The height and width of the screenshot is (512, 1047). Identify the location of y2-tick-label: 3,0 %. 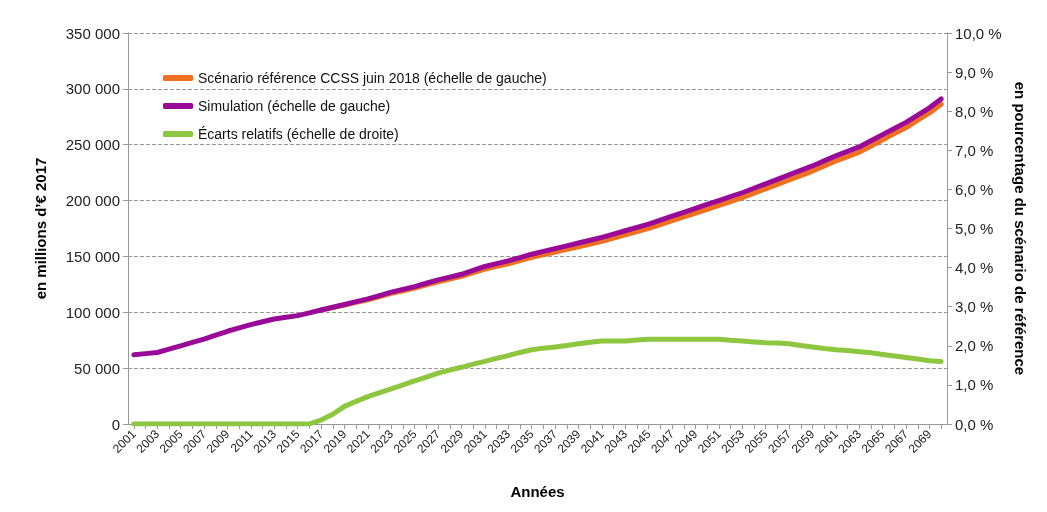
(974, 307).